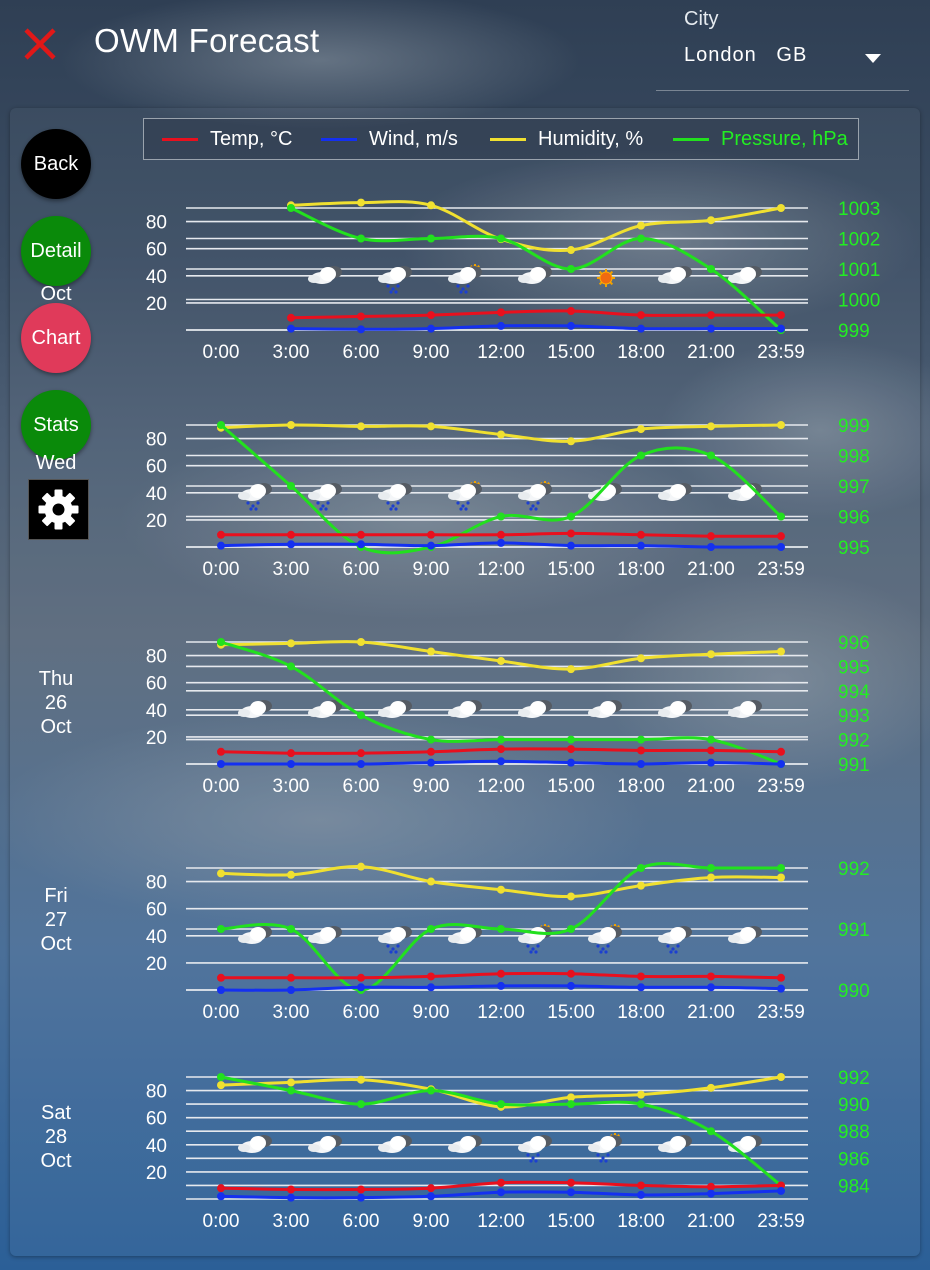  What do you see at coordinates (56, 425) in the screenshot?
I see `stats-button: Stats` at bounding box center [56, 425].